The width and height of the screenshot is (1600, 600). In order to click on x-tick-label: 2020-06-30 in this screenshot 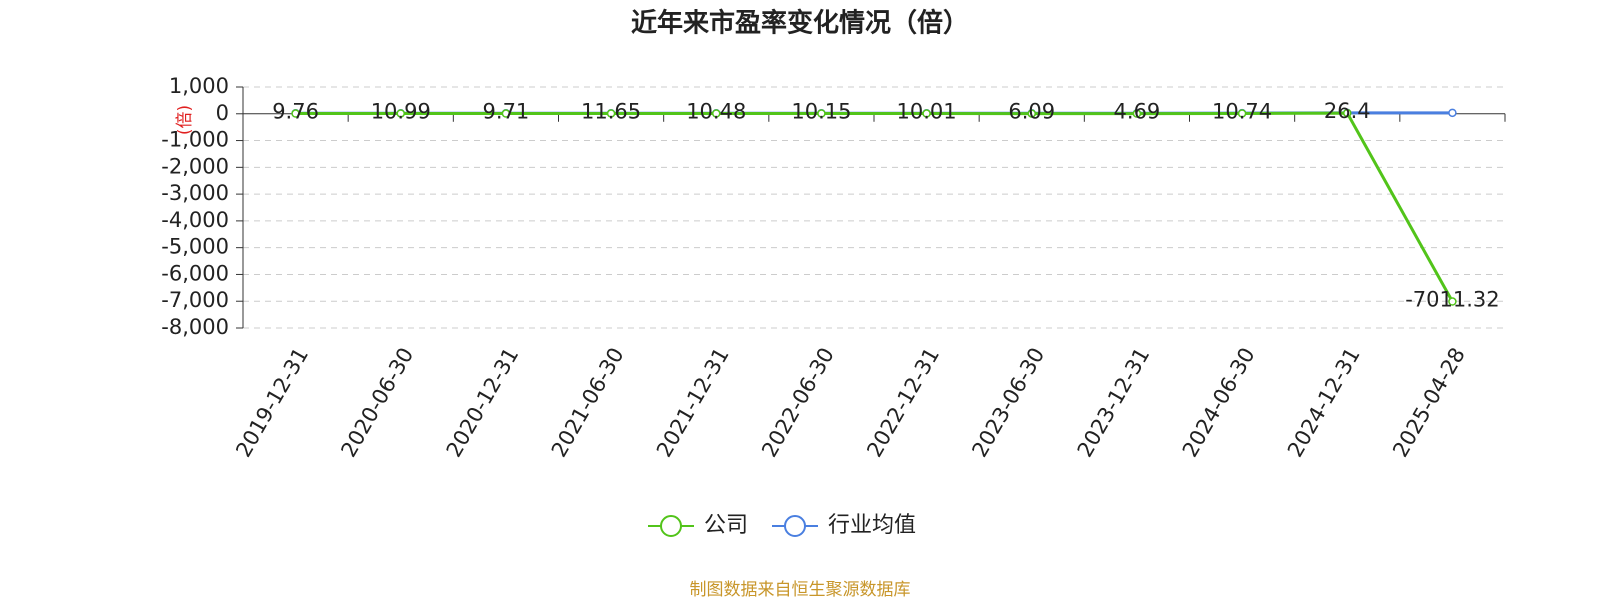, I will do `click(377, 403)`.